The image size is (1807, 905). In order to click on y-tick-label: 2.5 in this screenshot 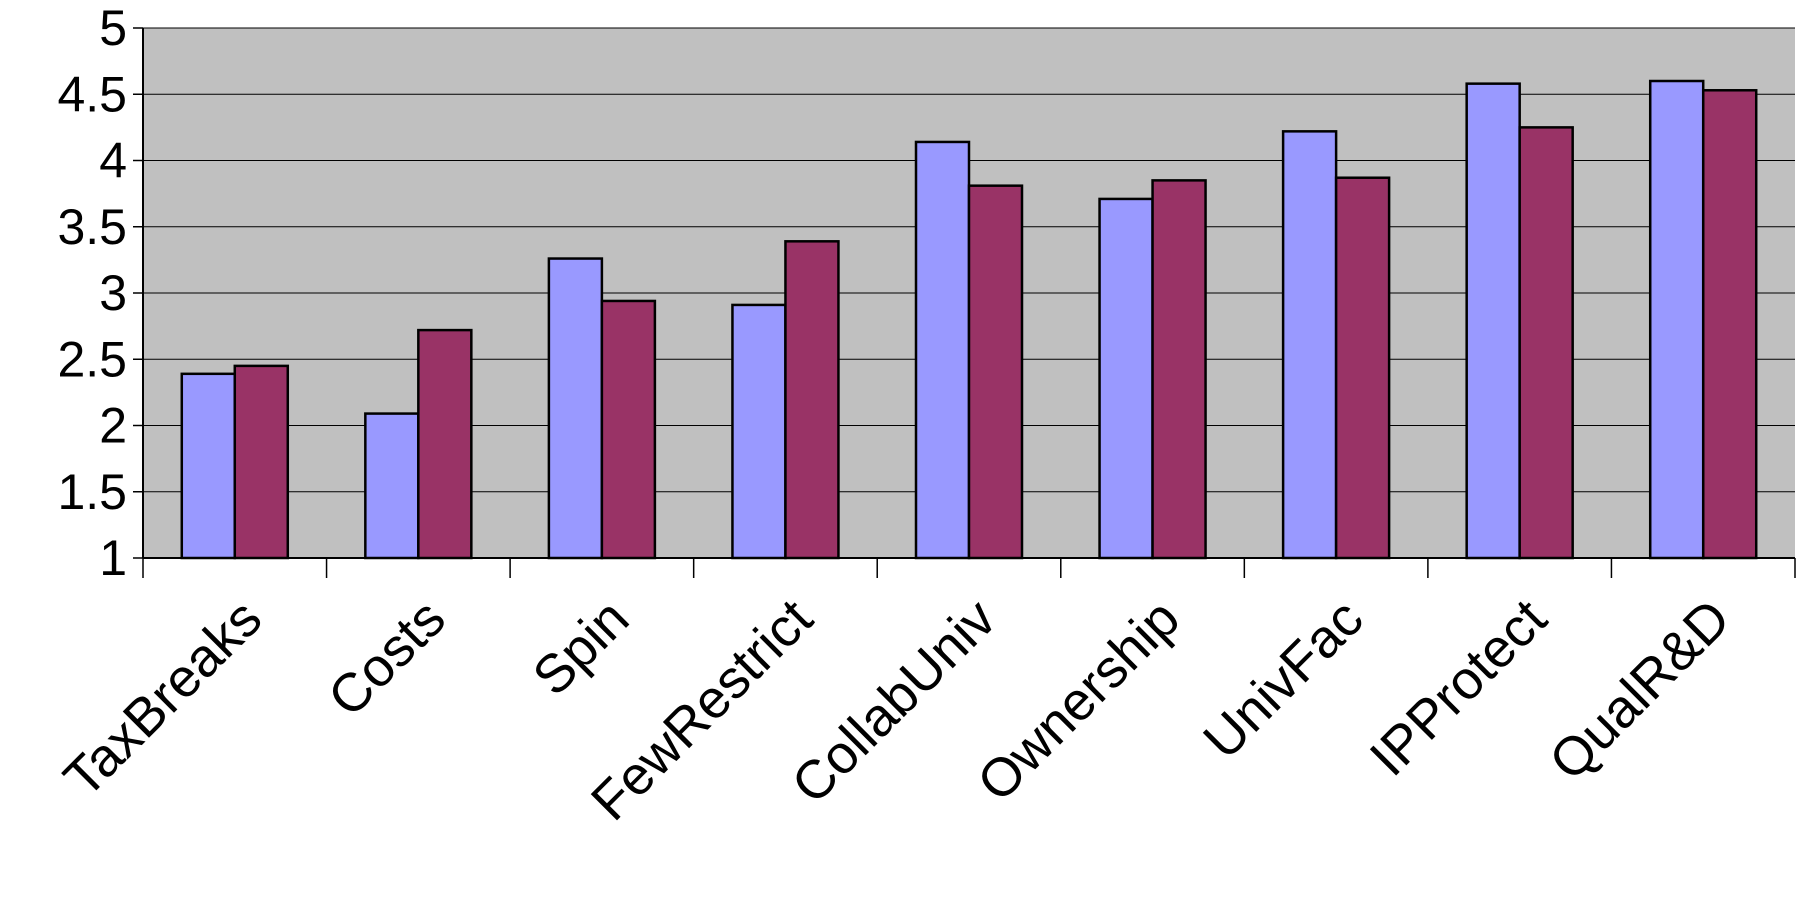, I will do `click(92, 359)`.